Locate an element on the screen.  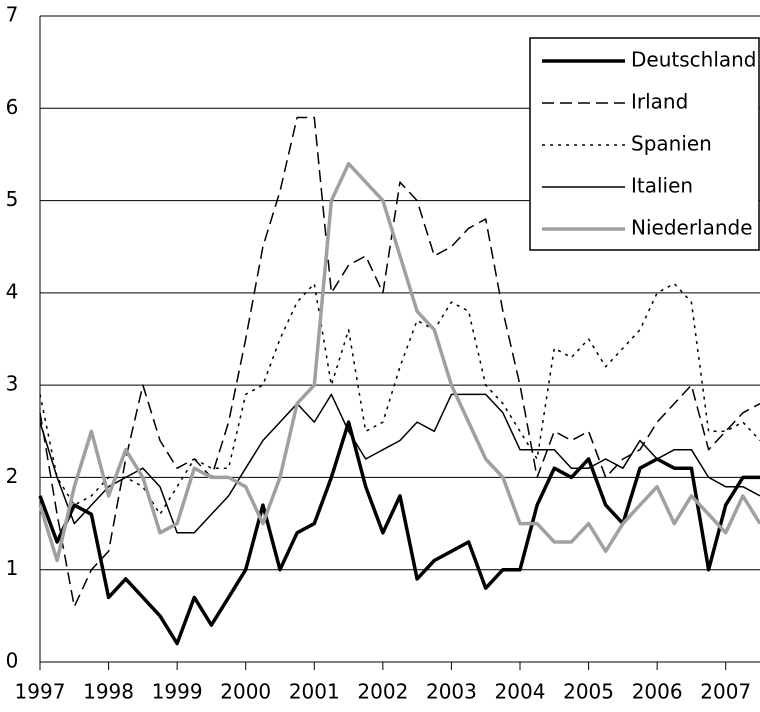
legend-label: Deutschland is located at coordinates (694, 60).